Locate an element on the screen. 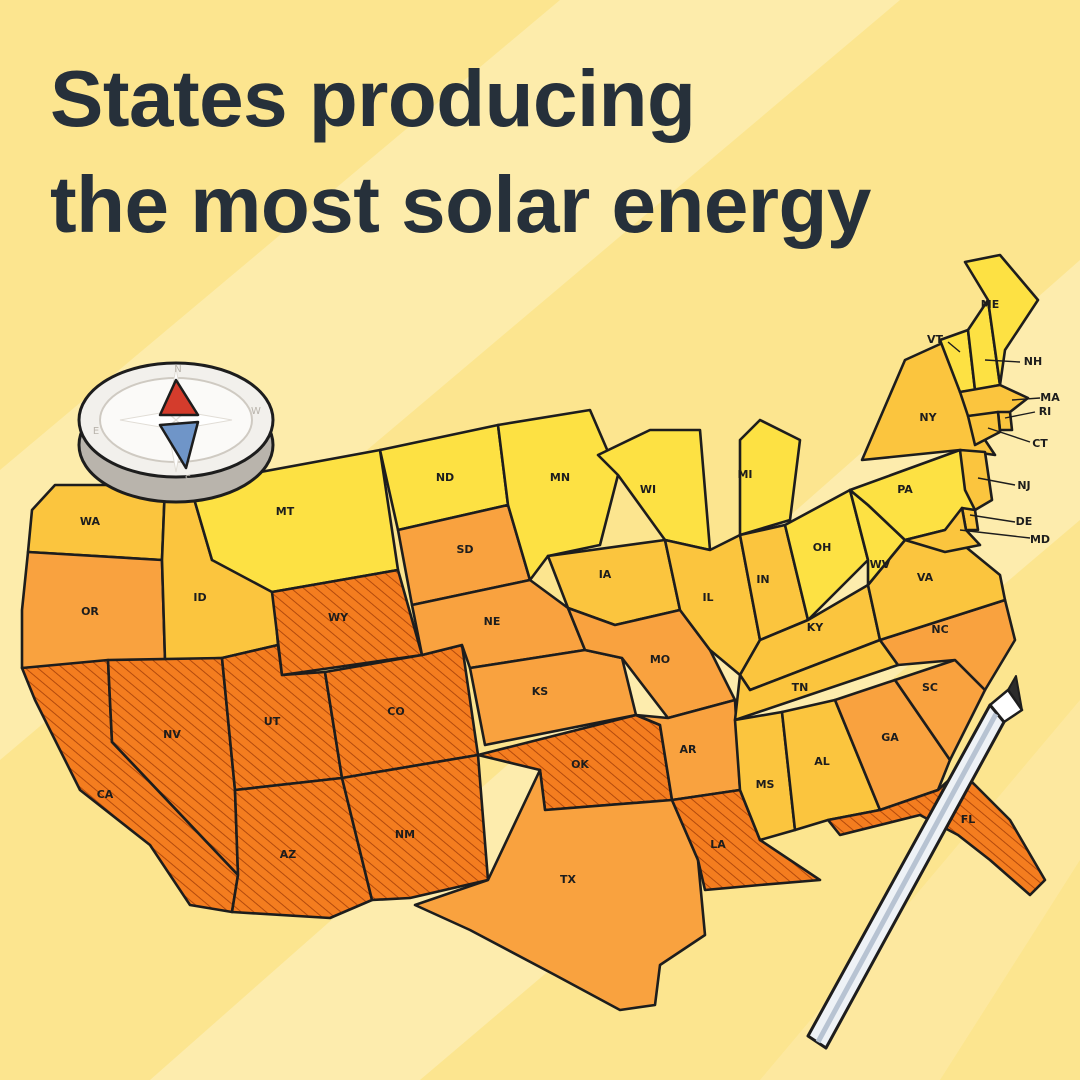 Image resolution: width=1080 pixels, height=1080 pixels. state-ma is located at coordinates (994, 400).